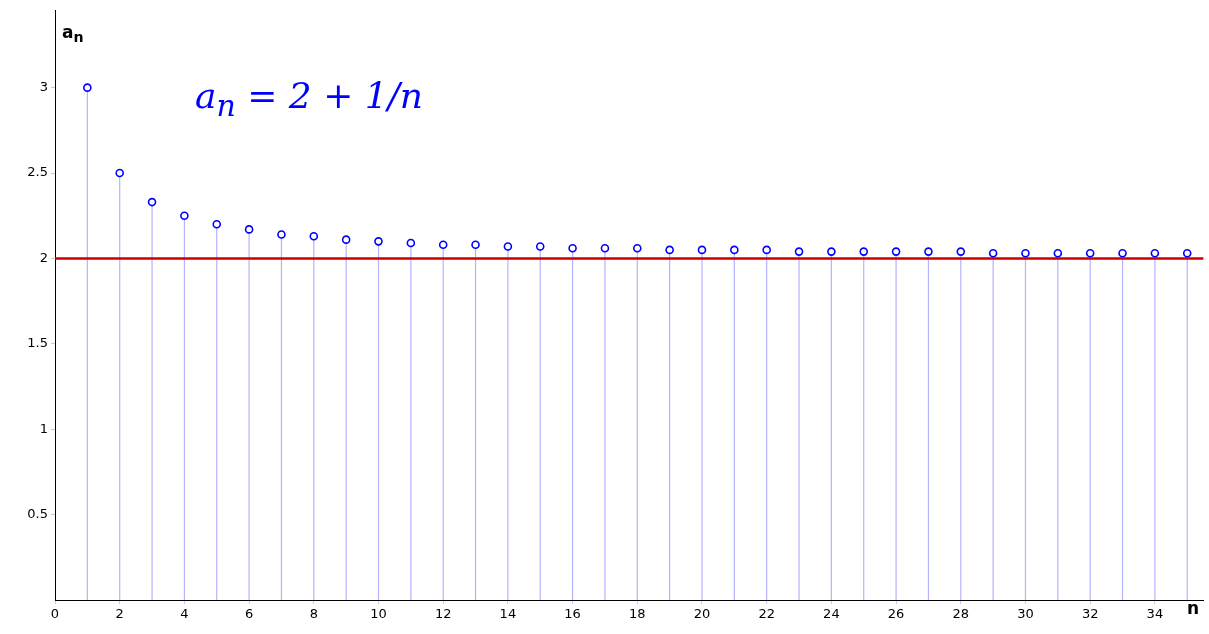  Describe the element at coordinates (896, 614) in the screenshot. I see `x-tick-label: 26` at that location.